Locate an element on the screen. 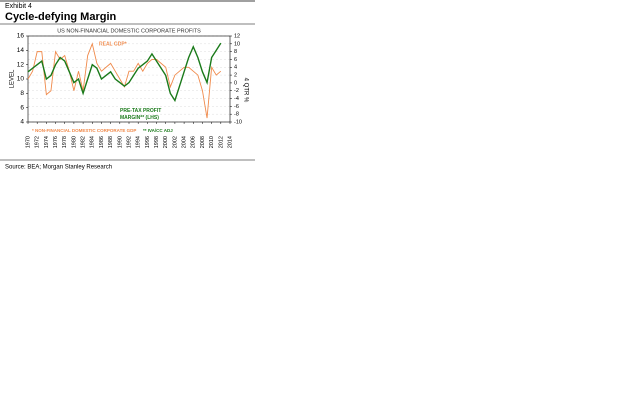 The width and height of the screenshot is (640, 408). x-tick-label: 2004 is located at coordinates (185, 142).